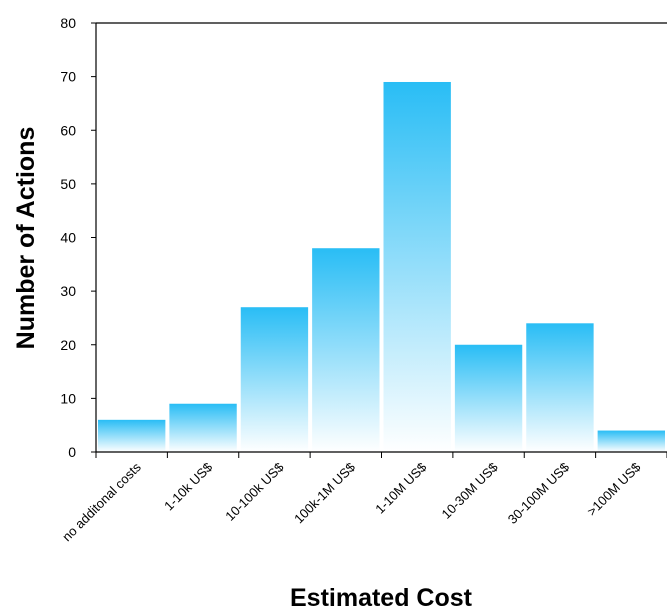  What do you see at coordinates (539, 493) in the screenshot?
I see `x-category-label: 30-100M US$` at bounding box center [539, 493].